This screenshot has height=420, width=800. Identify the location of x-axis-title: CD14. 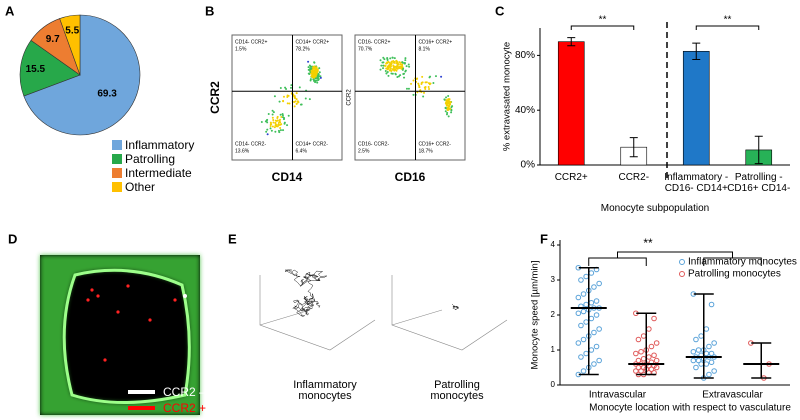
(287, 177).